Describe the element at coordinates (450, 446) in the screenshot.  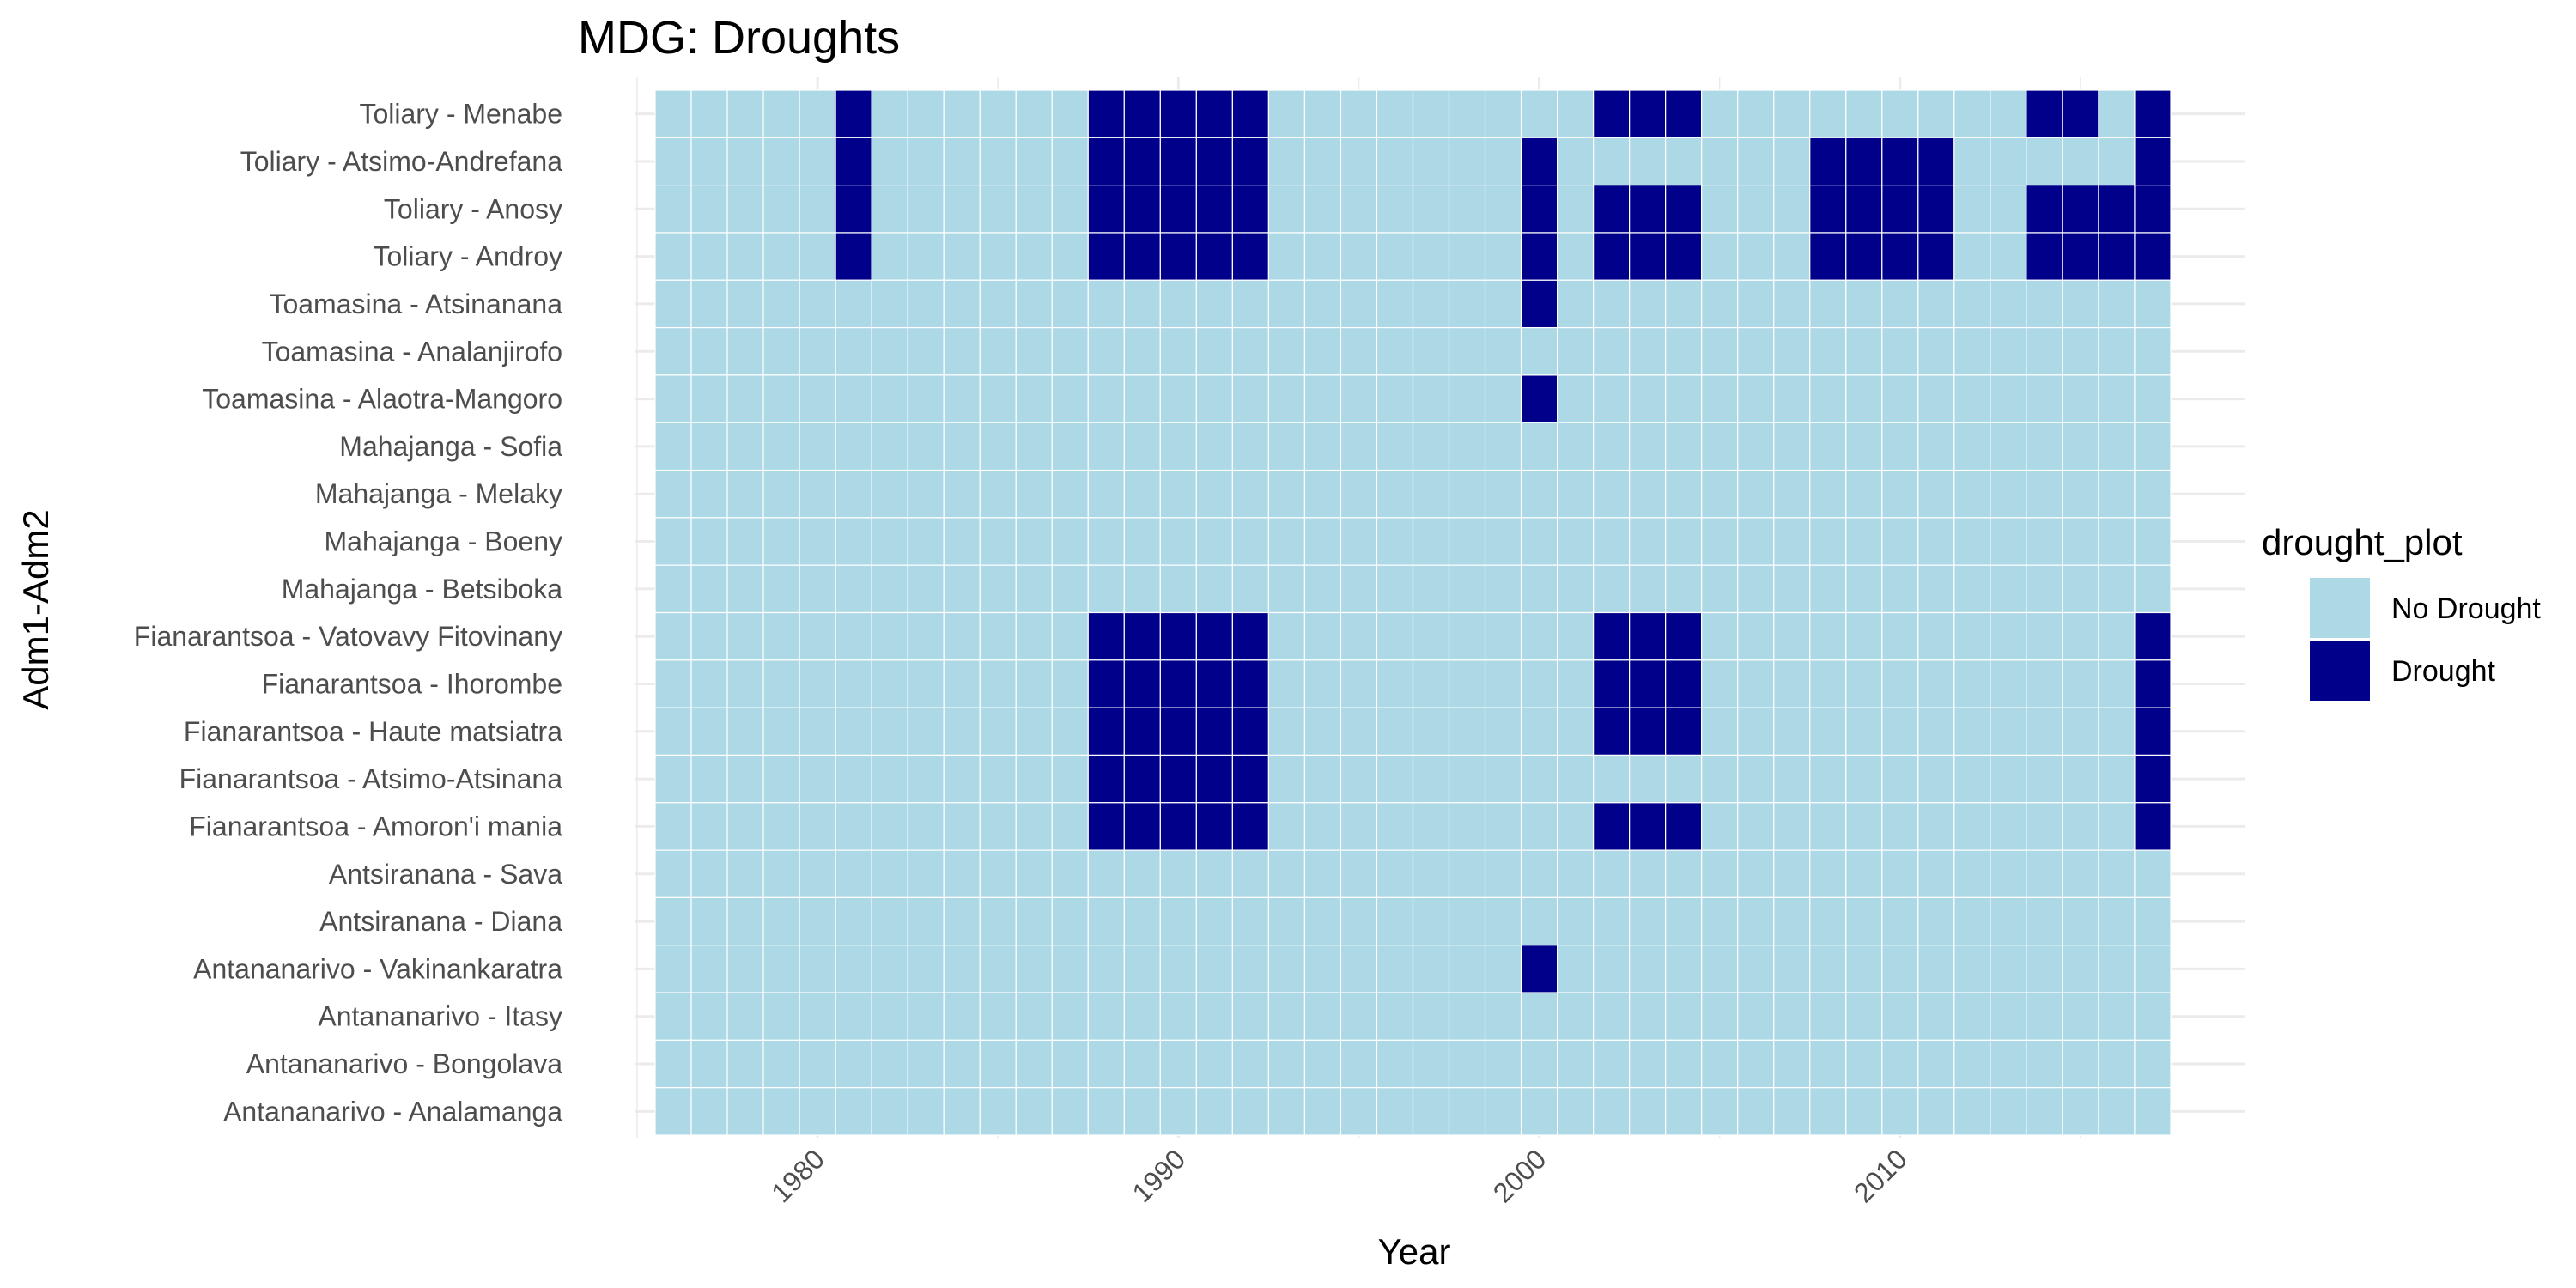
I see `y-tick-label: Mahajanga - Sofia` at that location.